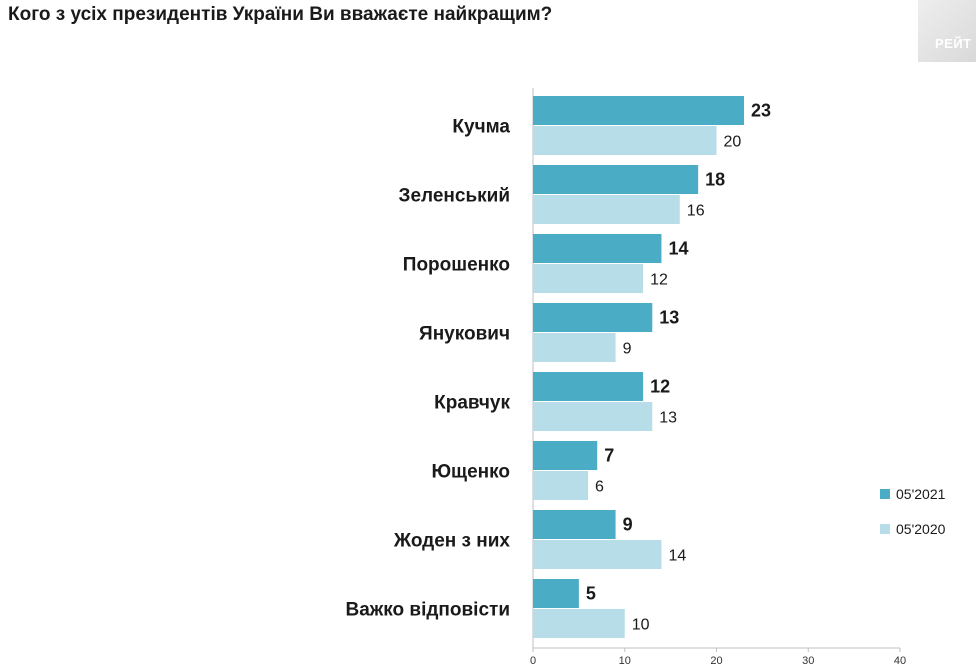 The height and width of the screenshot is (668, 976). What do you see at coordinates (427, 610) in the screenshot?
I see `category-label: Важко відповісти` at bounding box center [427, 610].